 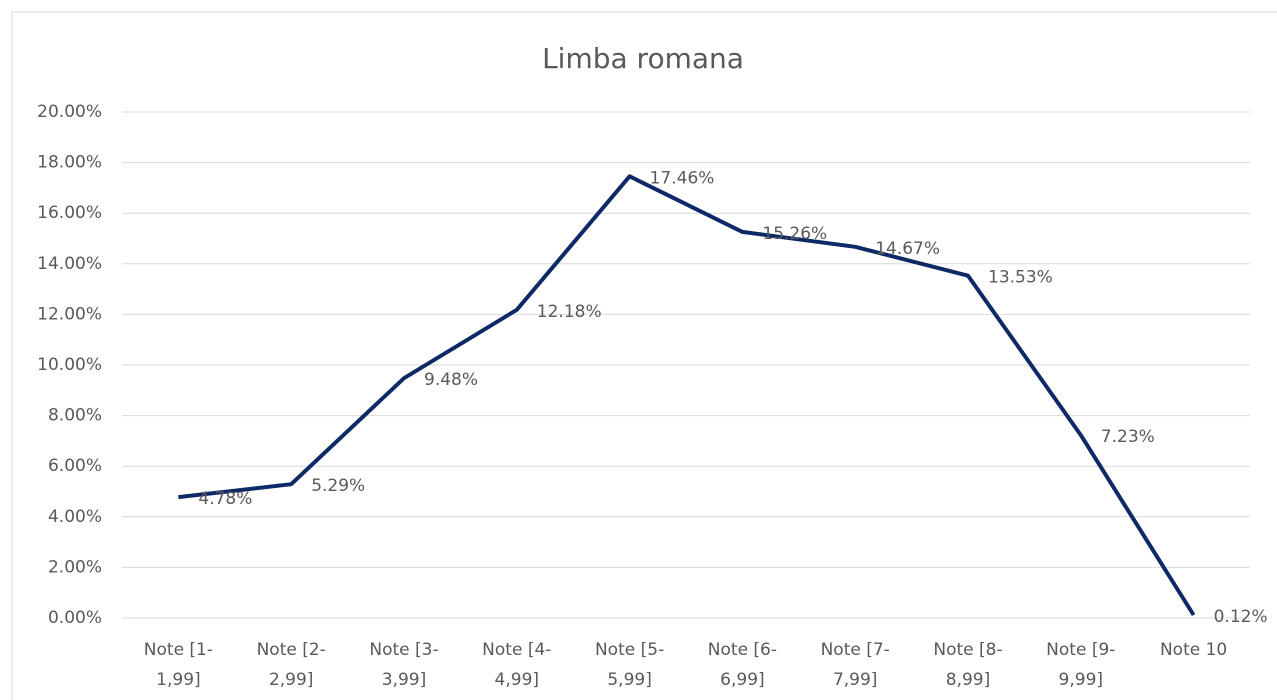 What do you see at coordinates (69, 264) in the screenshot?
I see `y-tick-label: 14.00%` at bounding box center [69, 264].